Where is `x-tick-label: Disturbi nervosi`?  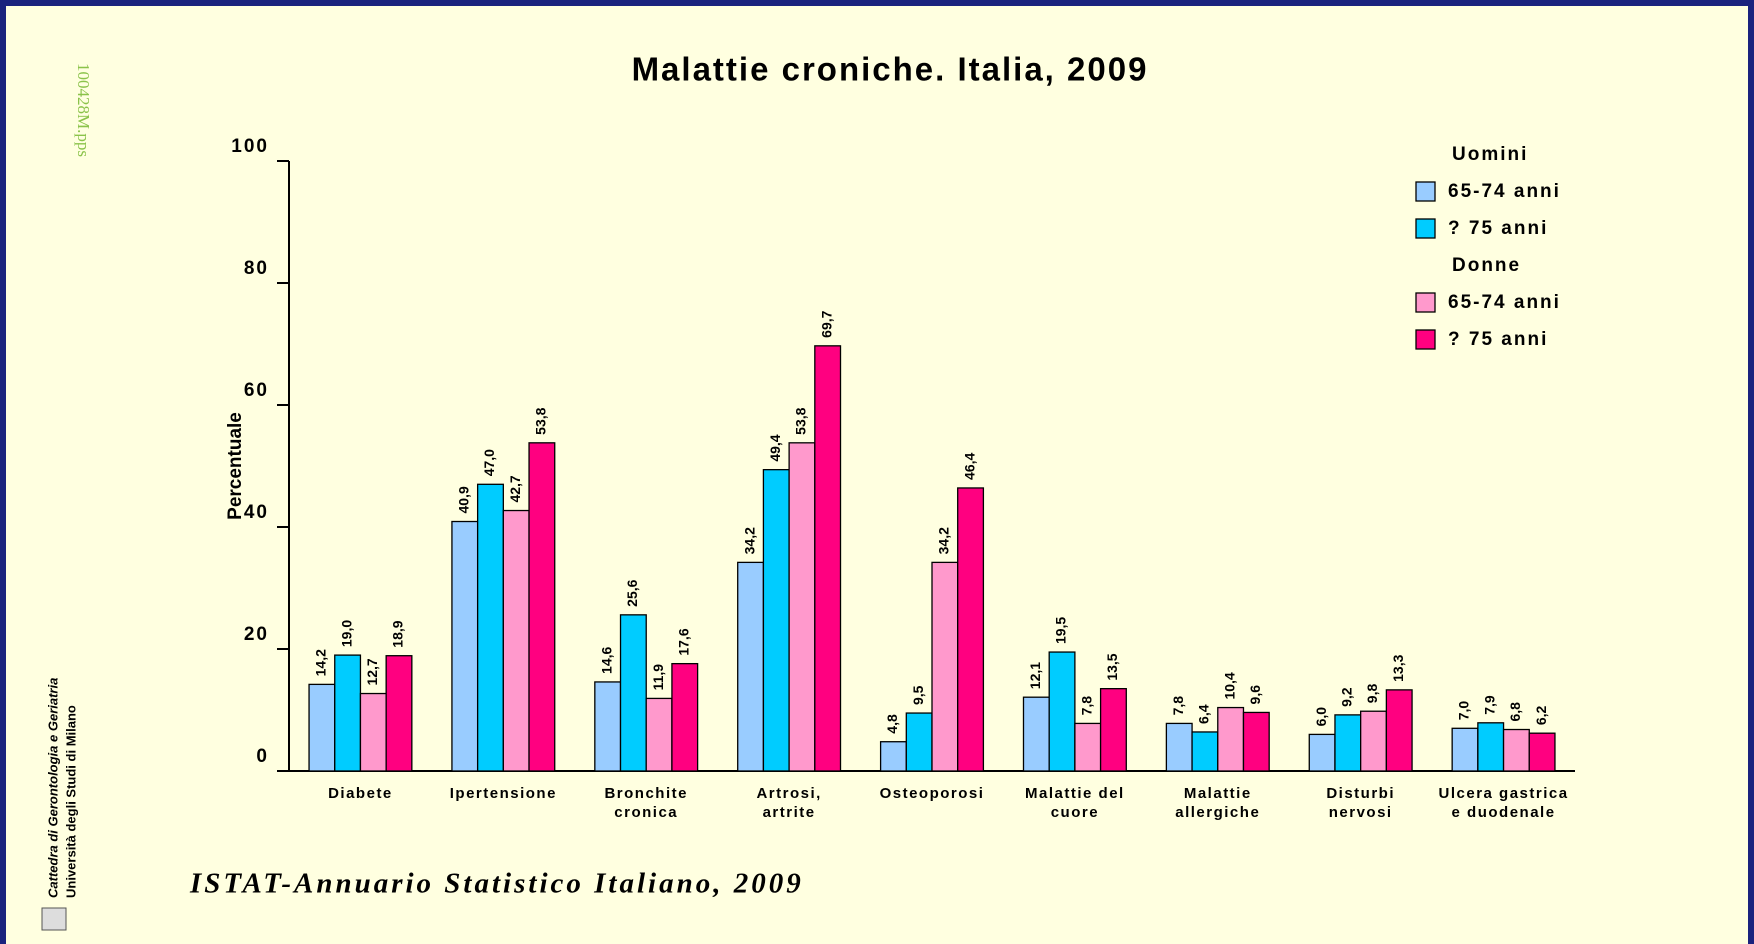
x-tick-label: Disturbi nervosi is located at coordinates (1360, 803).